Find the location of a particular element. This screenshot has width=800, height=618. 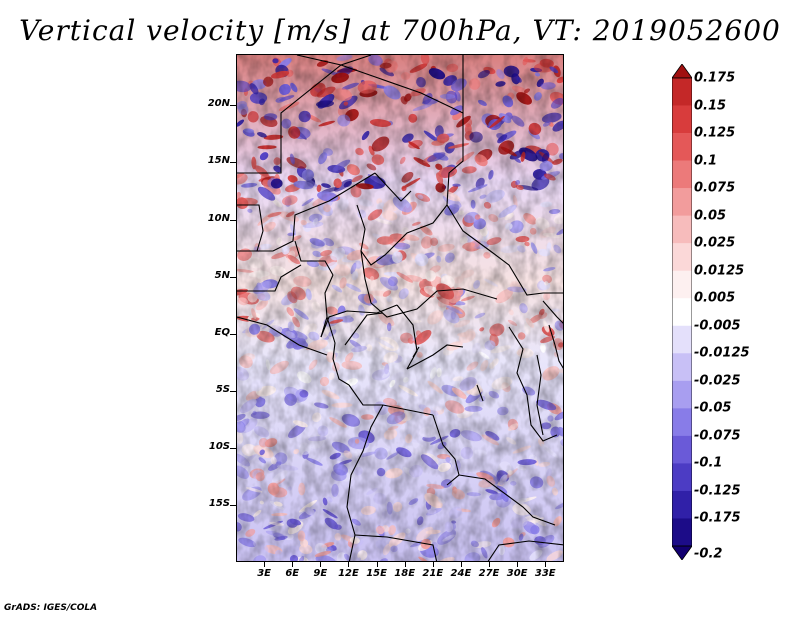

lon-tick-label: 21E is located at coordinates (433, 573).